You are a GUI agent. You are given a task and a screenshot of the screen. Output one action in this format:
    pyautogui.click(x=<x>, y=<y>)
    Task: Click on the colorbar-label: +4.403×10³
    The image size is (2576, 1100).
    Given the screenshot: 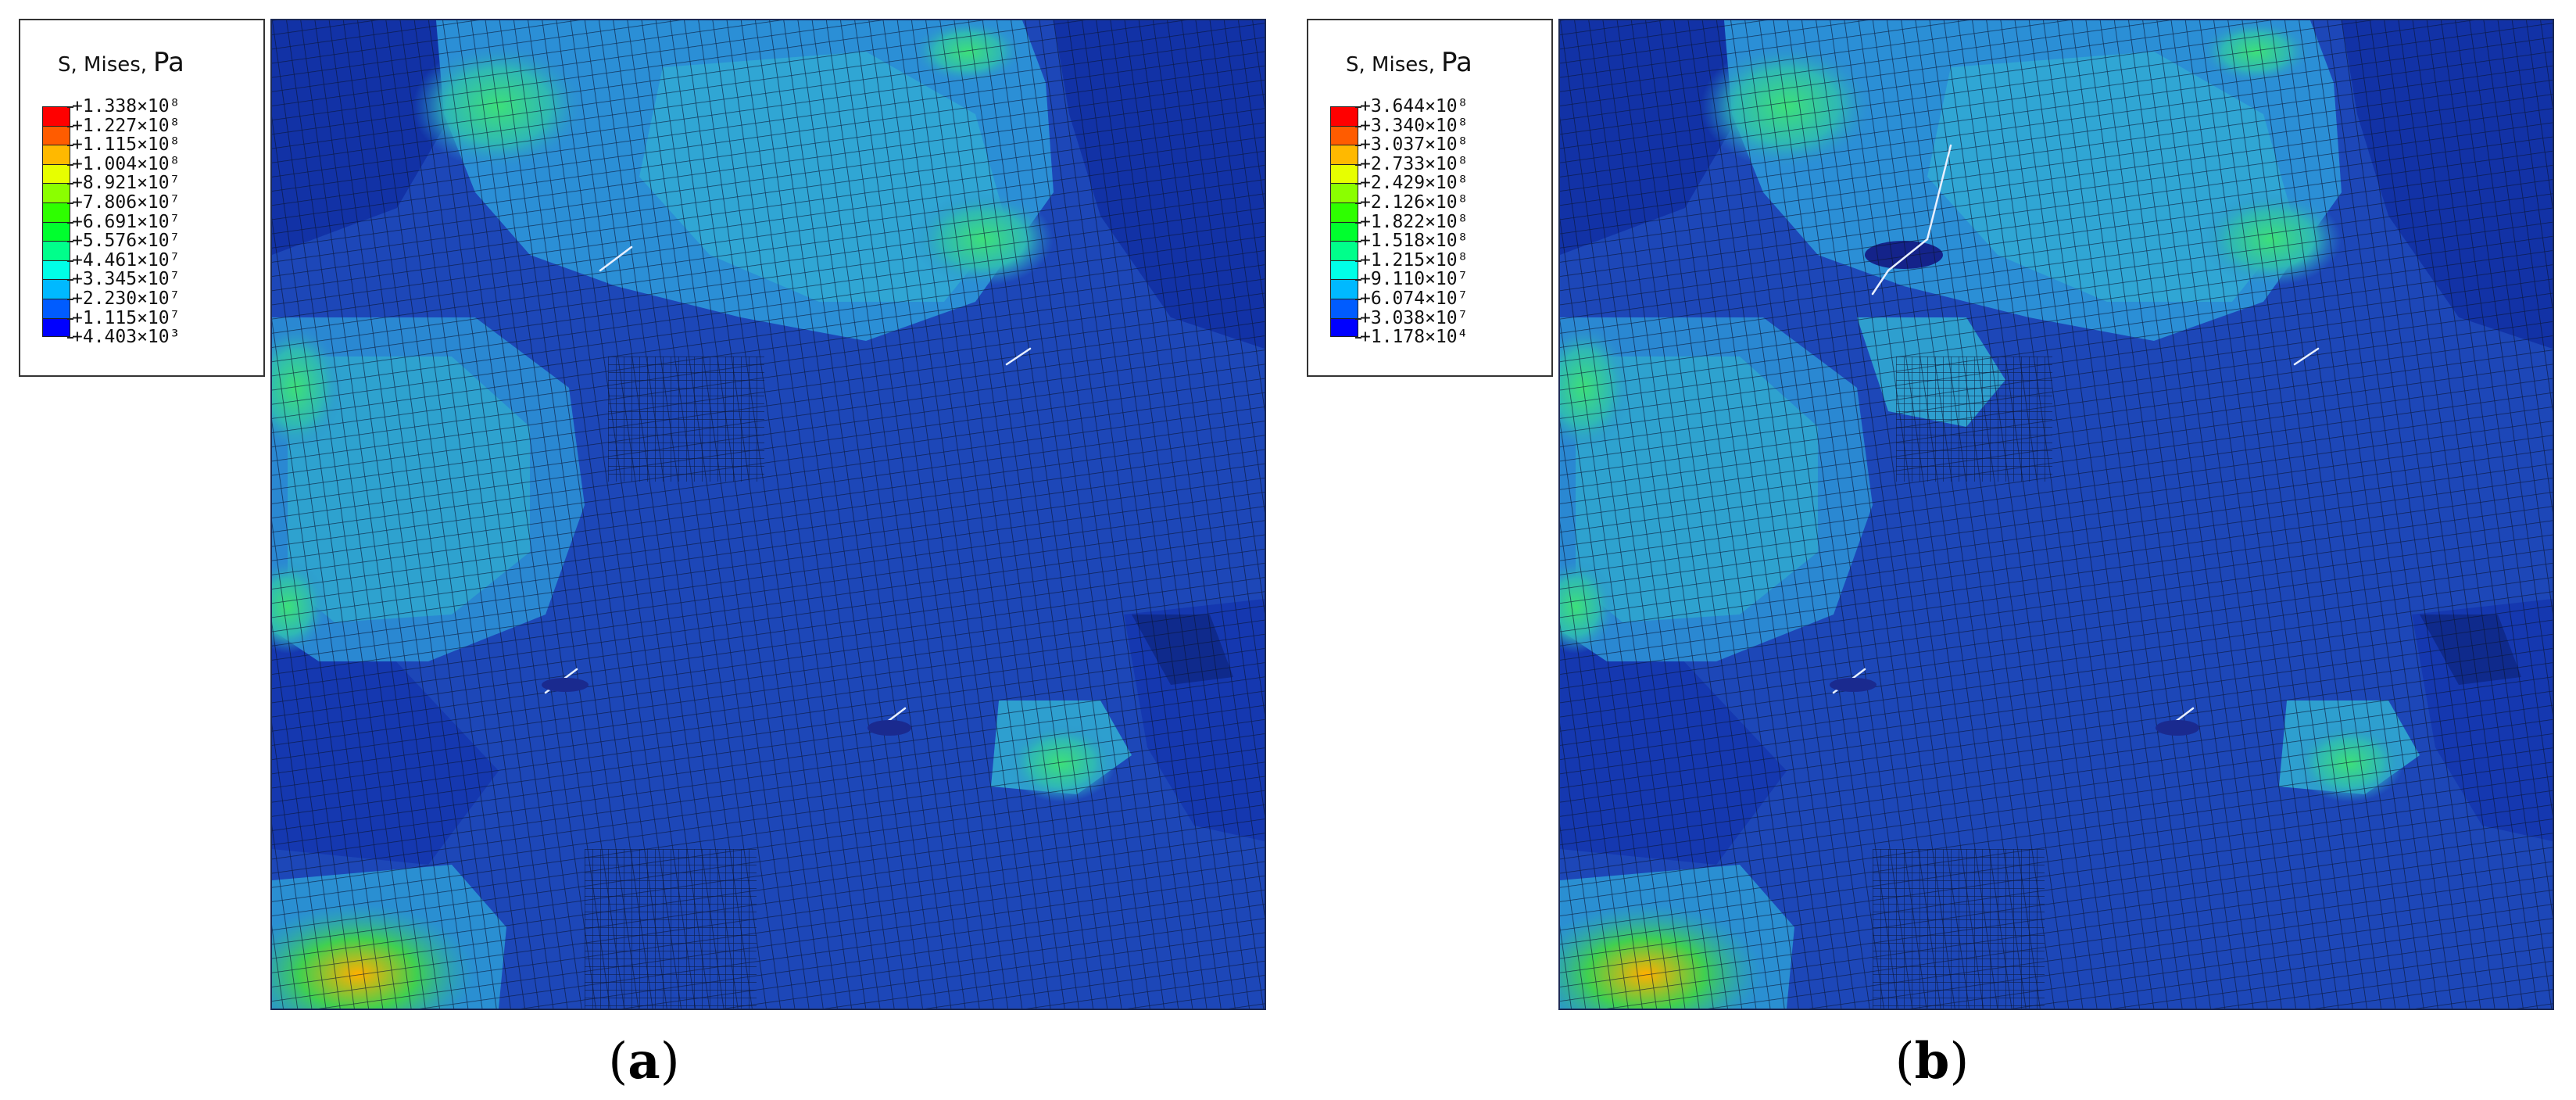 What is the action you would take?
    pyautogui.click(x=123, y=337)
    